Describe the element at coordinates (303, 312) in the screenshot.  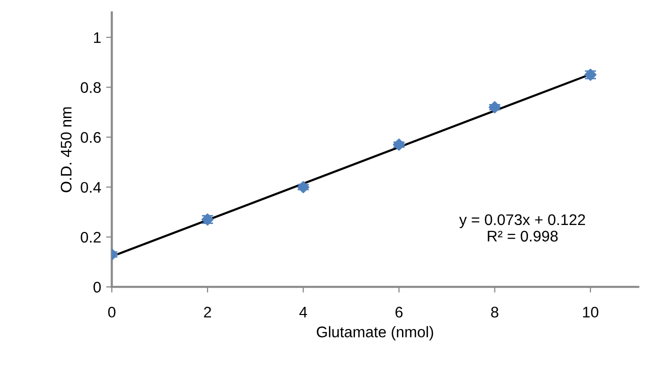
I see `x-tick-label: 4` at that location.